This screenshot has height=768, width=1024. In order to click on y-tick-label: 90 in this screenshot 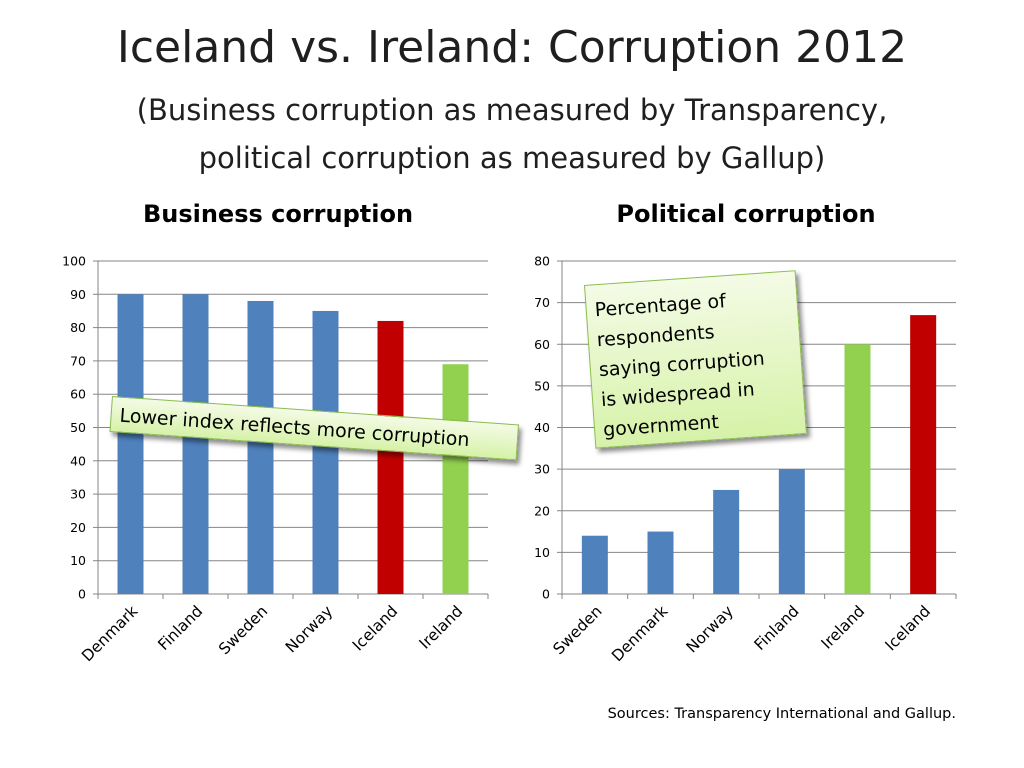, I will do `click(78, 294)`.